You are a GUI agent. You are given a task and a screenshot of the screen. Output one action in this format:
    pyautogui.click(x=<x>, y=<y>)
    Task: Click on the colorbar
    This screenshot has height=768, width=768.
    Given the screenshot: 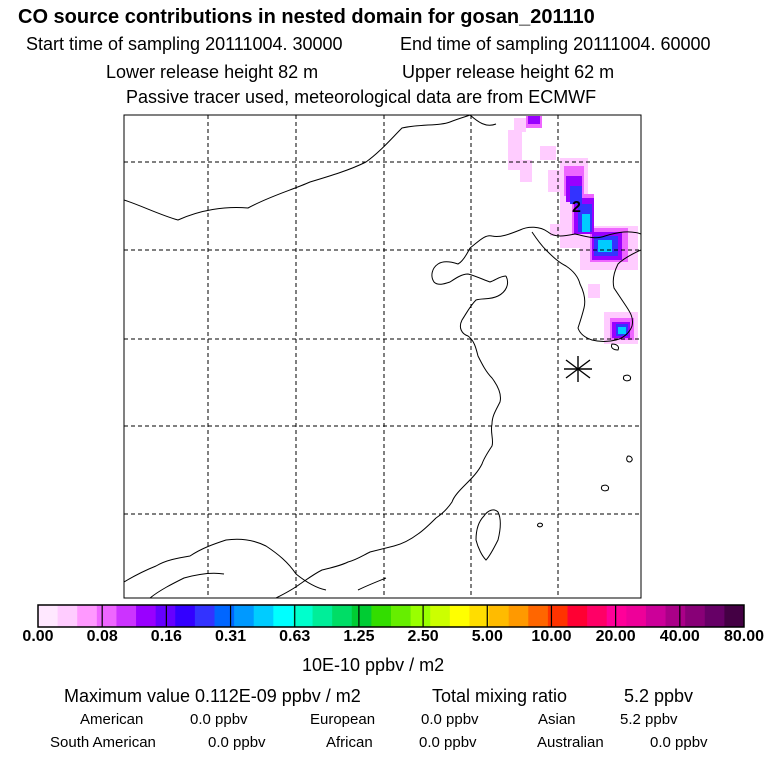 What is the action you would take?
    pyautogui.click(x=391, y=616)
    